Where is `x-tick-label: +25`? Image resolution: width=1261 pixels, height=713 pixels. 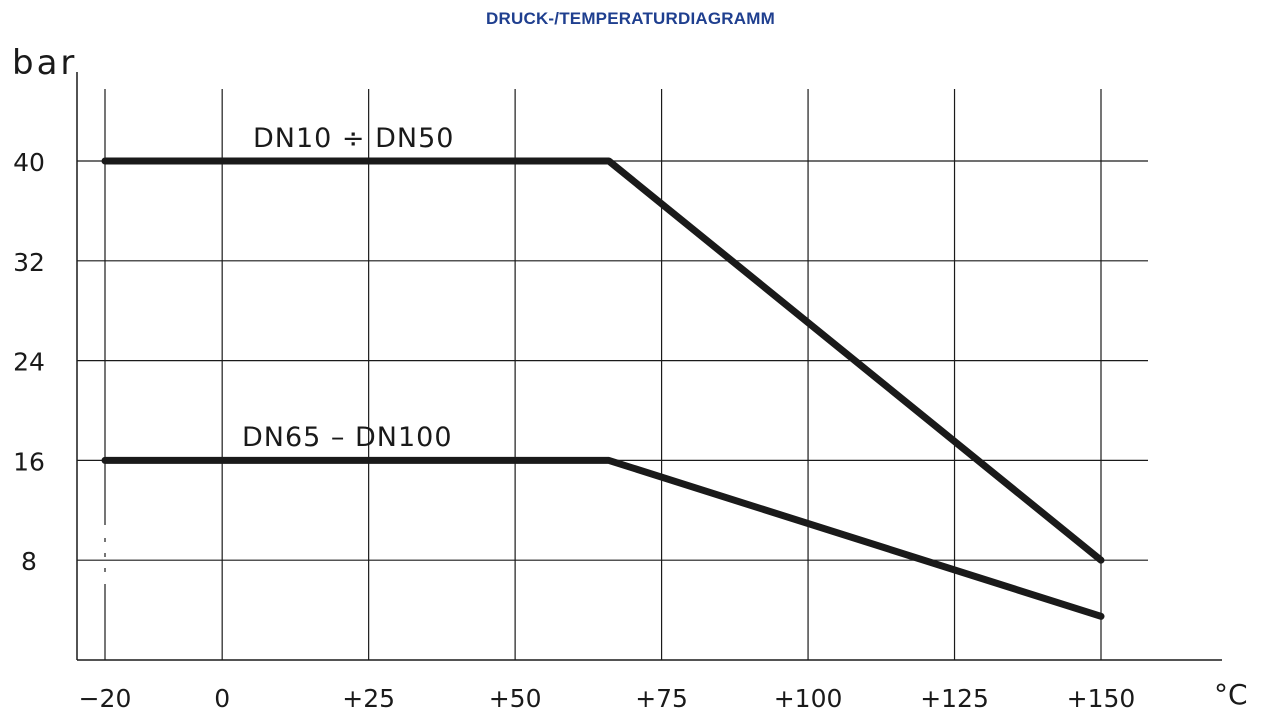
x-tick-label: +25 is located at coordinates (368, 698).